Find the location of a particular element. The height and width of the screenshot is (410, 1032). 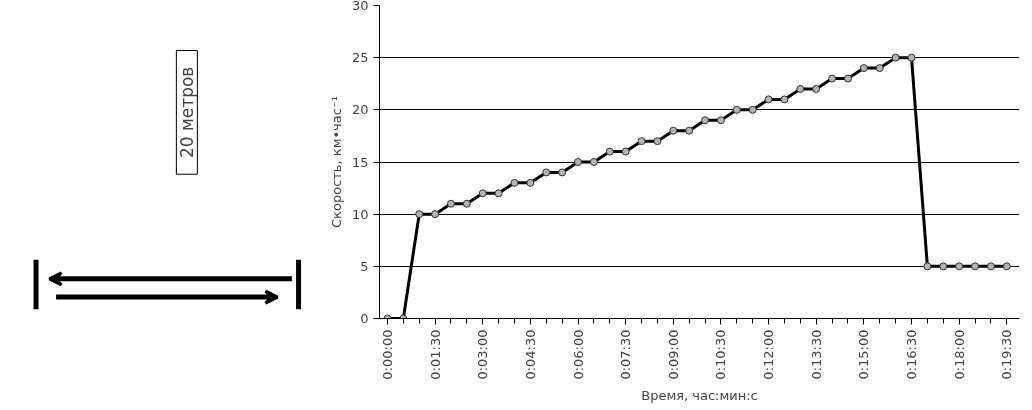

y-axis-title: Скорость, км•час⁻¹ is located at coordinates (336, 162).